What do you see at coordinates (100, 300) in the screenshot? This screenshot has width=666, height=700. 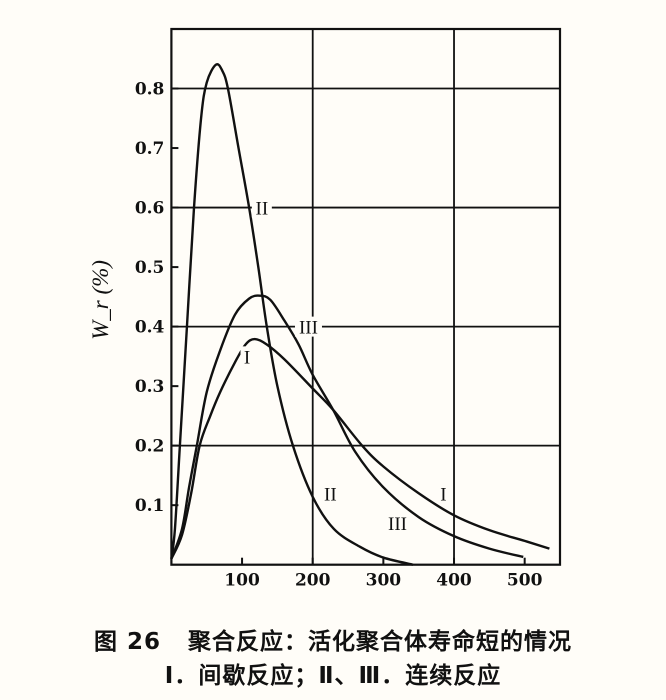 I see `y-axis-label: W_r (%)` at bounding box center [100, 300].